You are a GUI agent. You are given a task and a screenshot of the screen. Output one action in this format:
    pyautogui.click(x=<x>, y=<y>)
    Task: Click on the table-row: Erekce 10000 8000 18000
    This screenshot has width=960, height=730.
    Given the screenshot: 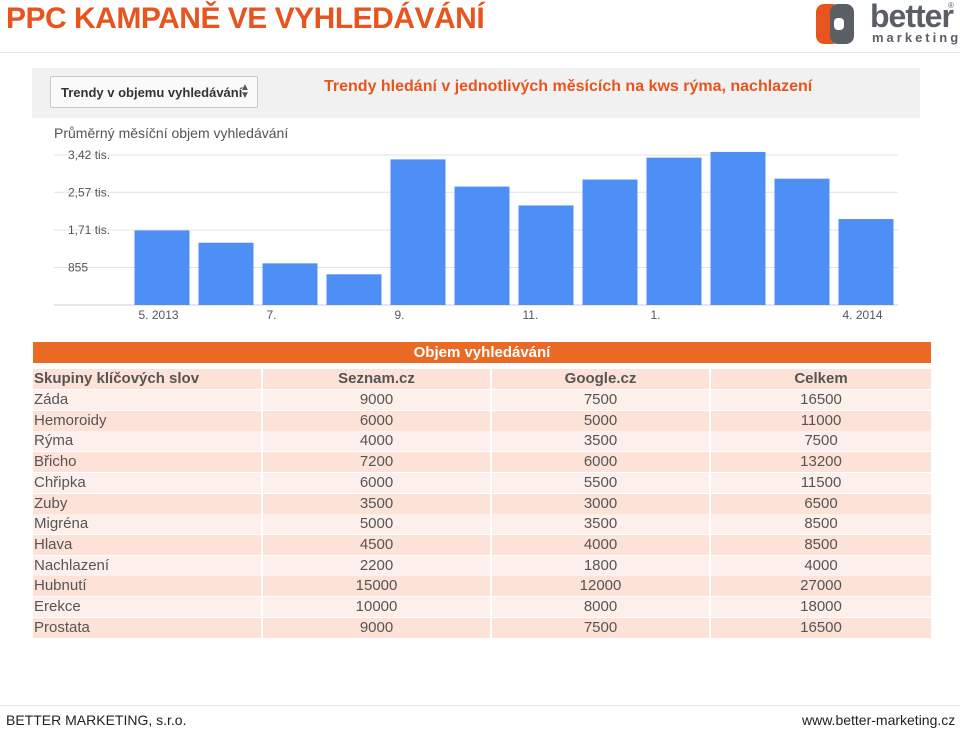 What is the action you would take?
    pyautogui.click(x=482, y=607)
    